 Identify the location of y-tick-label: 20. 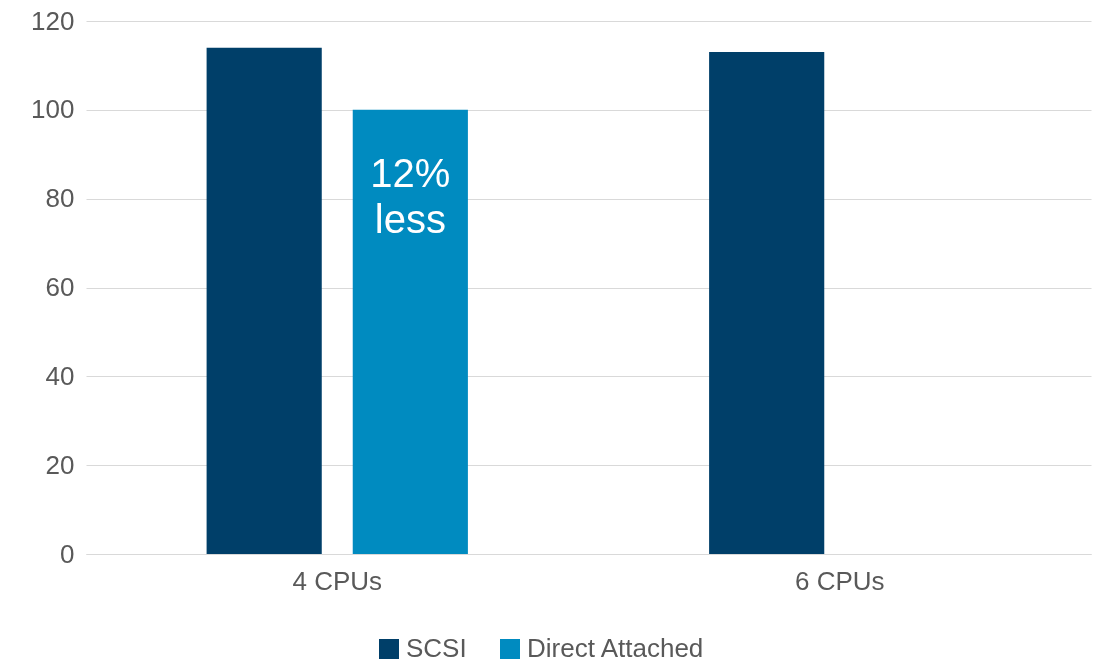
(60, 464).